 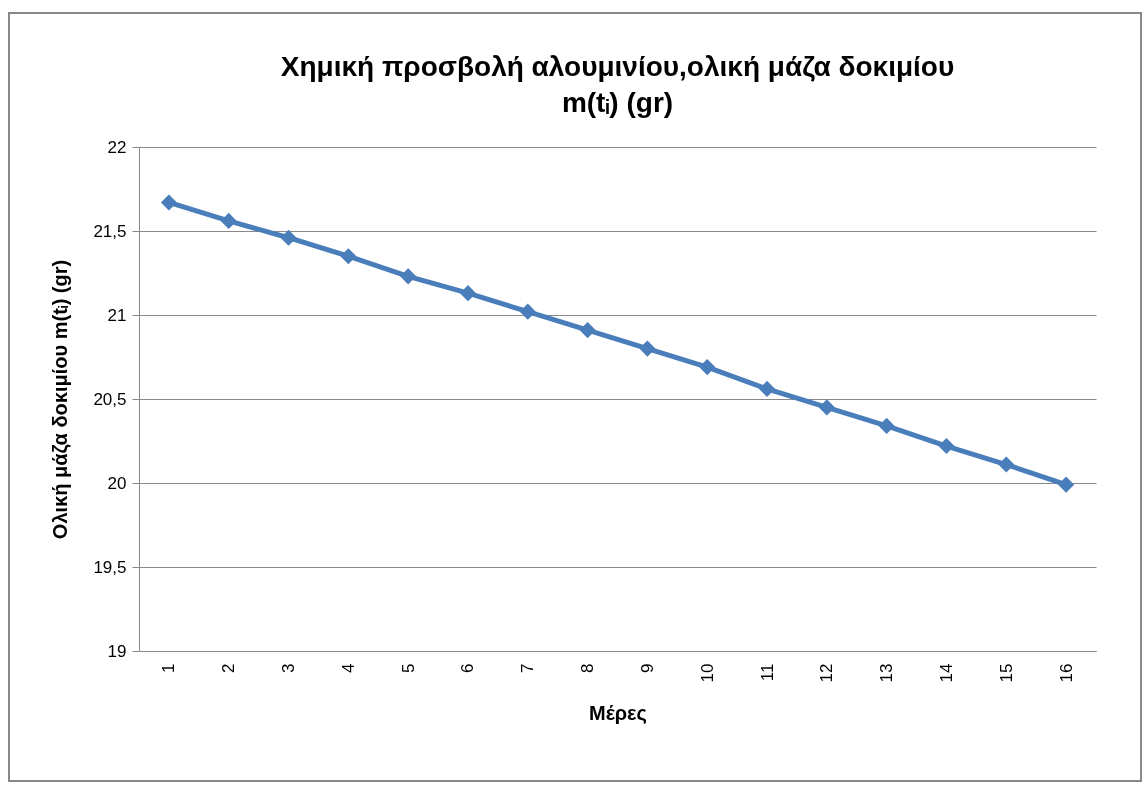 What do you see at coordinates (1006, 673) in the screenshot?
I see `x-tick-label: 15` at bounding box center [1006, 673].